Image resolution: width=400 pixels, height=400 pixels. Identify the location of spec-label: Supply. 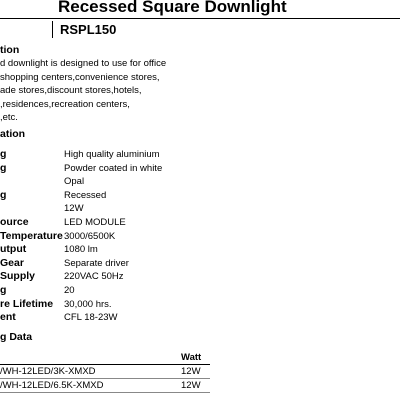
(18, 276).